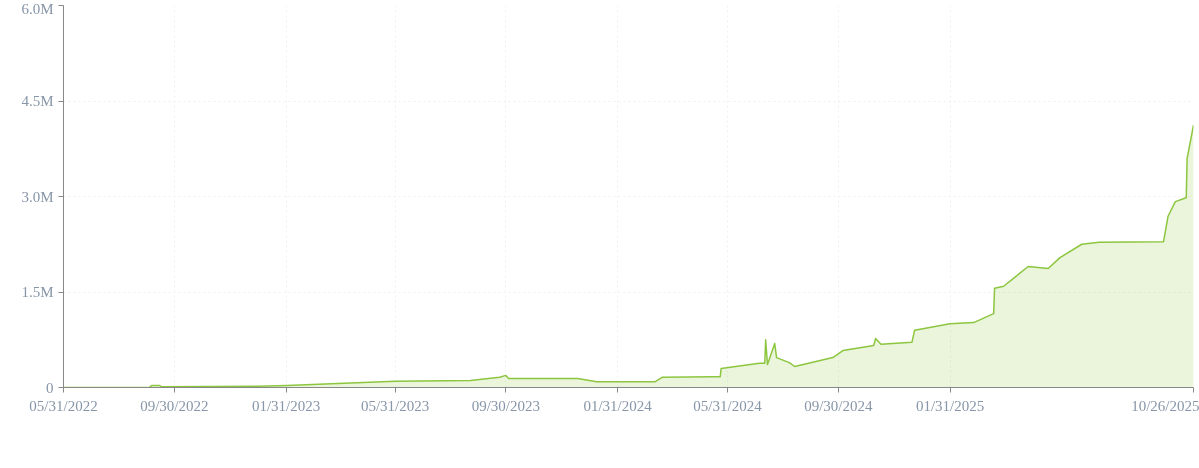 Image resolution: width=1199 pixels, height=468 pixels. I want to click on x-tick-label: 10/26/2025, so click(1165, 405).